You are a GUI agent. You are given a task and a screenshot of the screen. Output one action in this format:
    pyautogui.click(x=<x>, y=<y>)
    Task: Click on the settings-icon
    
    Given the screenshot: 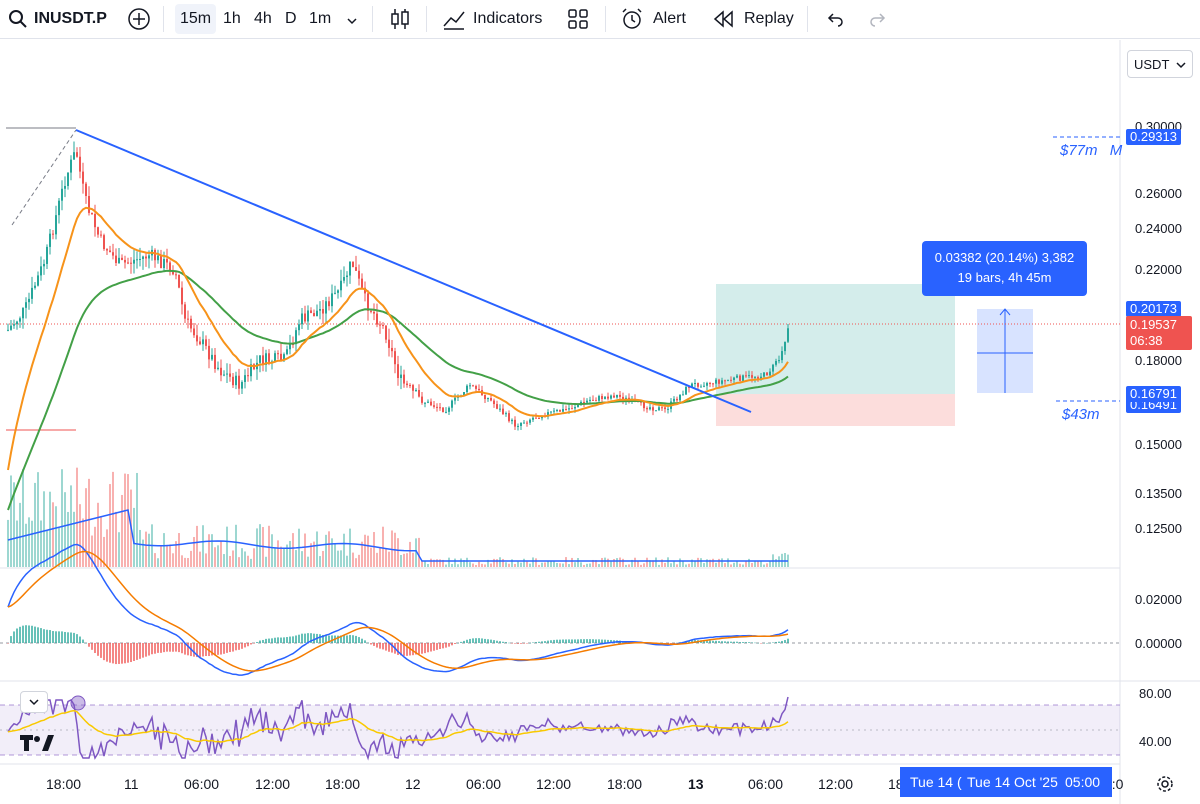 What is the action you would take?
    pyautogui.click(x=1165, y=786)
    